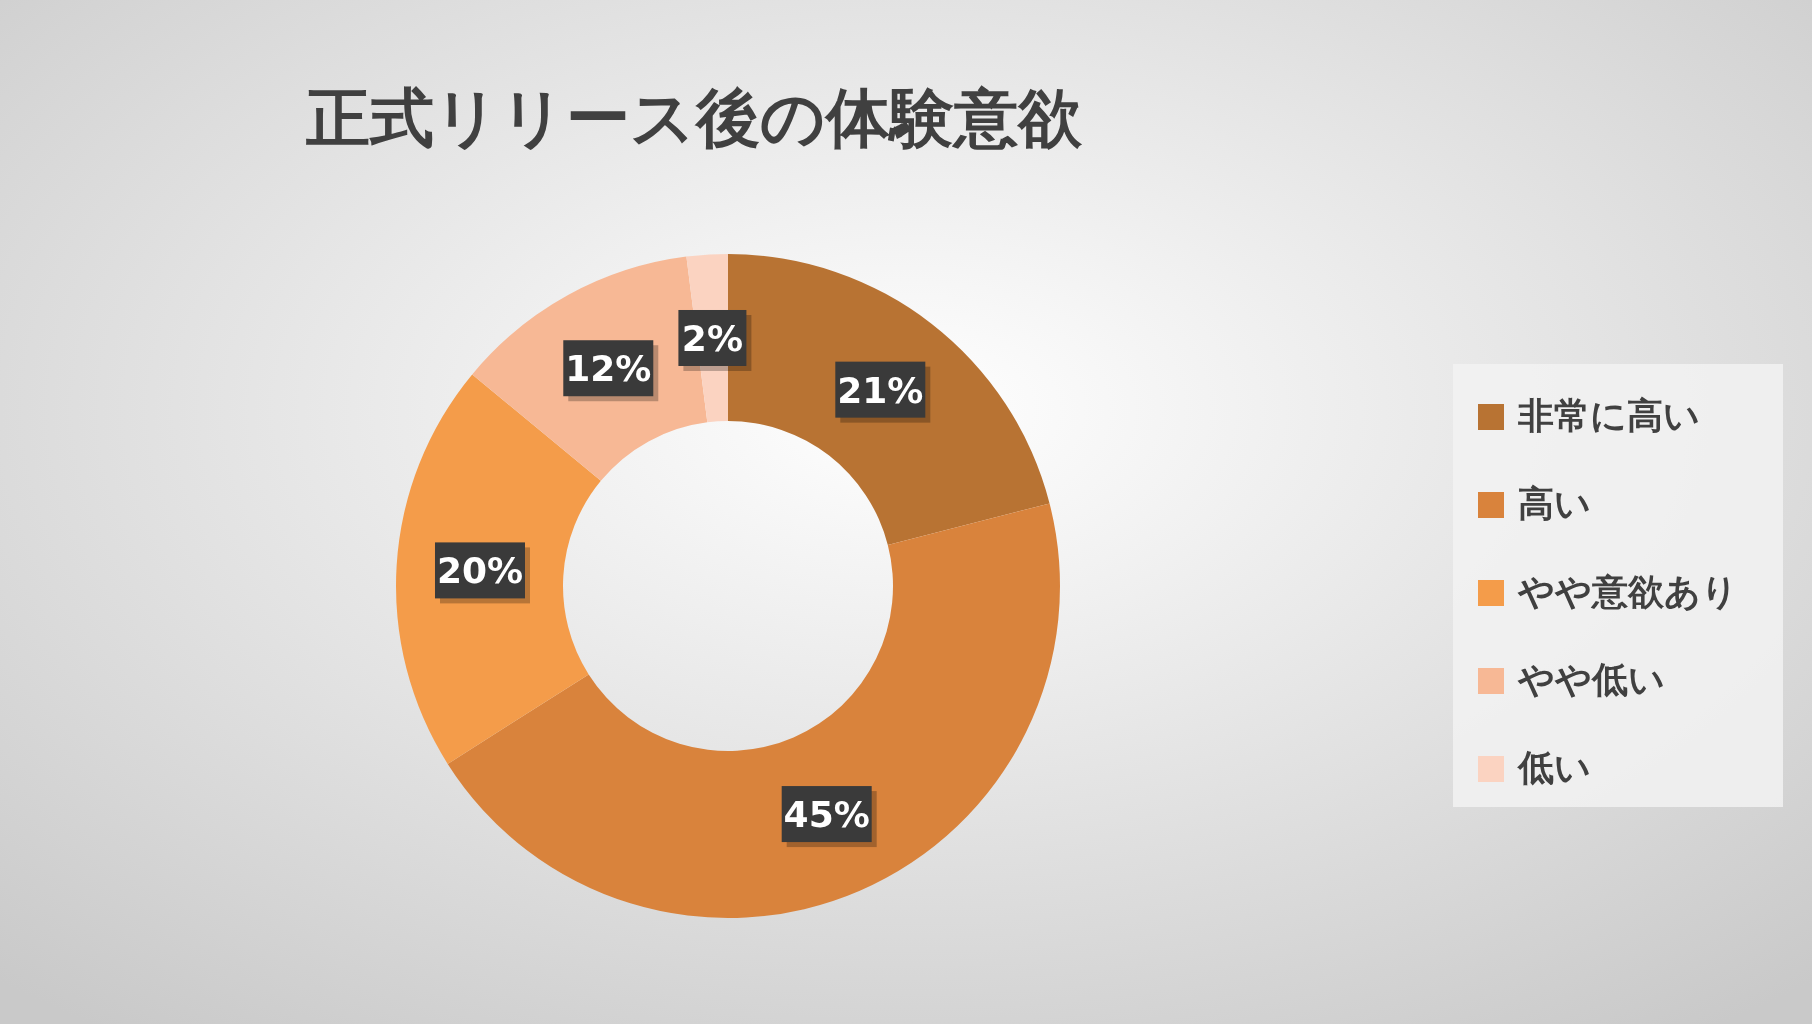  I want to click on data-label: 2%, so click(712, 338).